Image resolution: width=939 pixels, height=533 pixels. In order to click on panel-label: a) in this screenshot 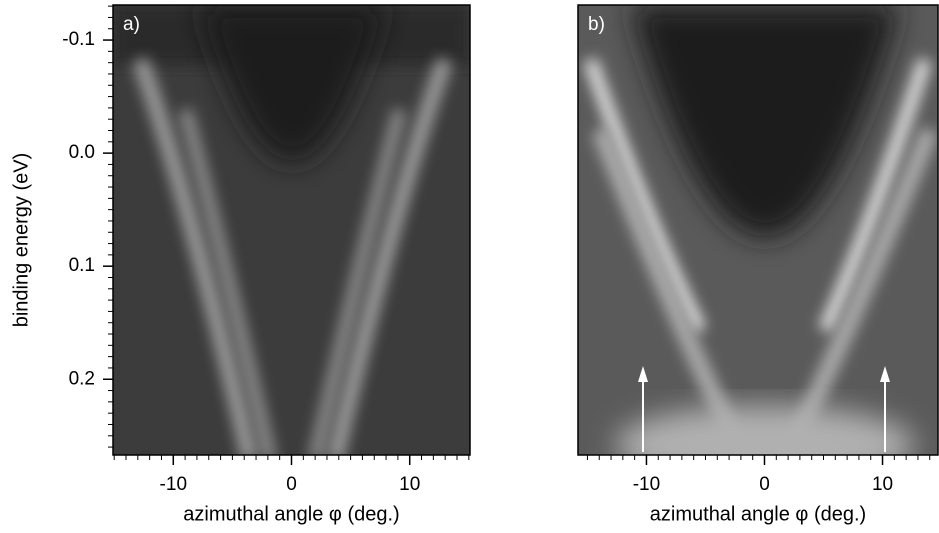, I will do `click(131, 24)`.